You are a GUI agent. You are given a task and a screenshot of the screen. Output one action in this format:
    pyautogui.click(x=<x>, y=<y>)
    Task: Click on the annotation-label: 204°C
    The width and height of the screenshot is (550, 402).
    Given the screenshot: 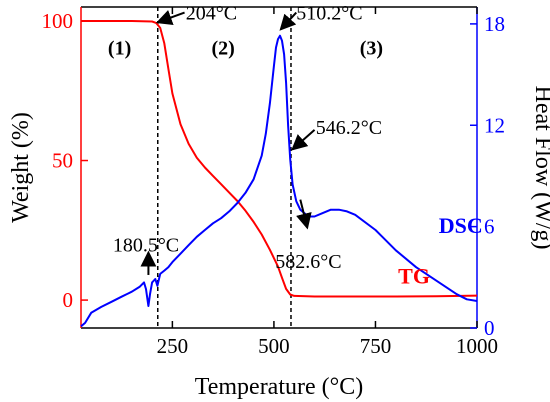 What is the action you would take?
    pyautogui.click(x=211, y=14)
    